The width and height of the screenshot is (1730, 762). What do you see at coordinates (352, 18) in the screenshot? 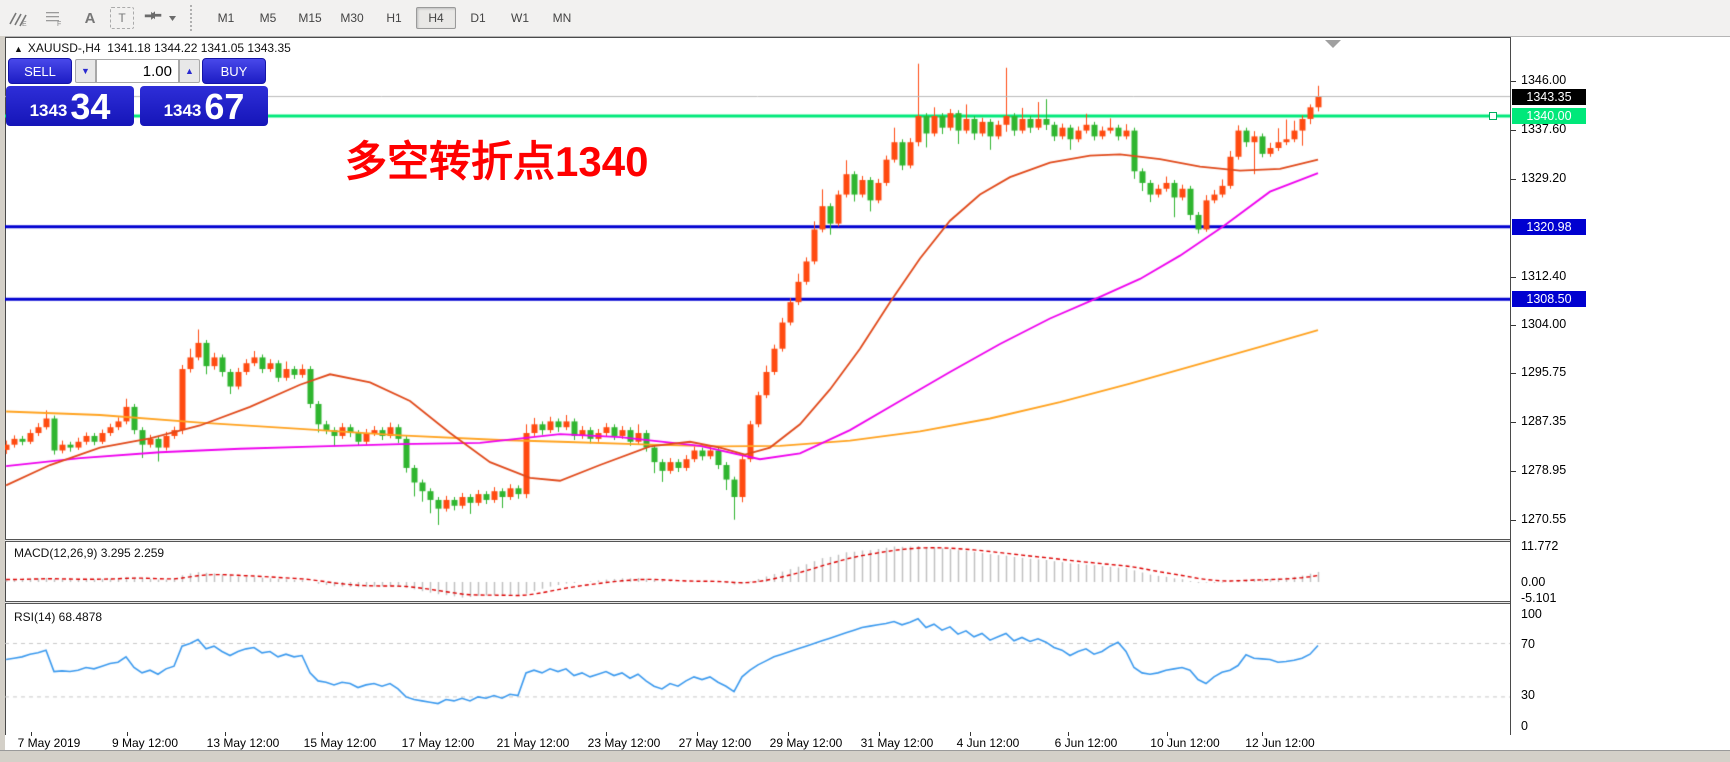
I see `timeframe-button-m30: M30` at bounding box center [352, 18].